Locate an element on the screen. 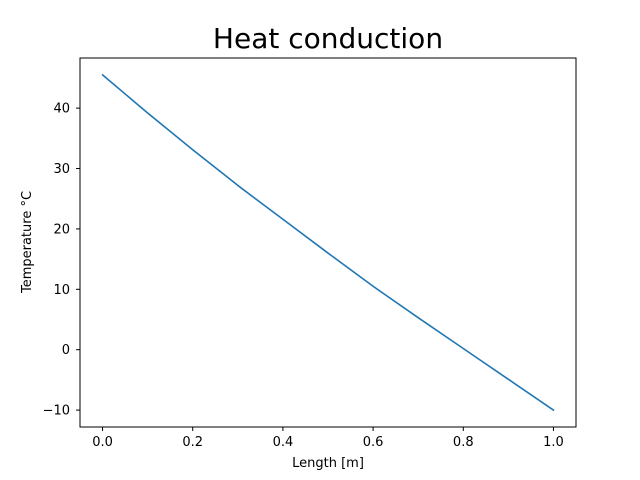  x-tick-label: 0.8 is located at coordinates (463, 442).